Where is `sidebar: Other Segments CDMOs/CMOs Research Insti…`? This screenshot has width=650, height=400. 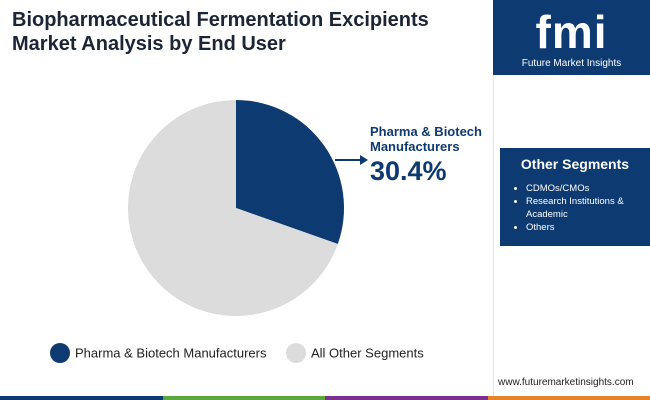
sidebar: Other Segments CDMOs/CMOs Research Insti… is located at coordinates (575, 197).